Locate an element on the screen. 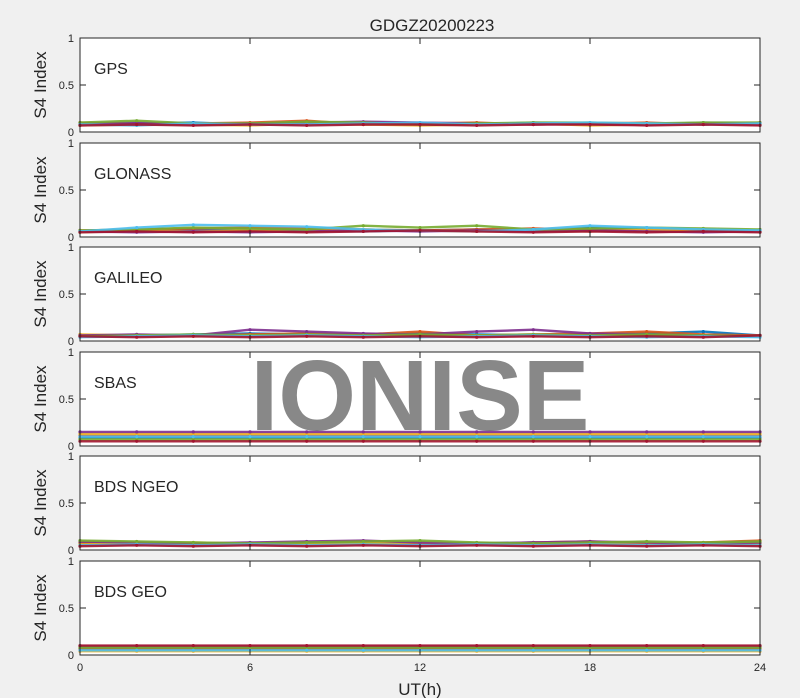 This screenshot has width=800, height=698. watermark: IONISE is located at coordinates (420, 396).